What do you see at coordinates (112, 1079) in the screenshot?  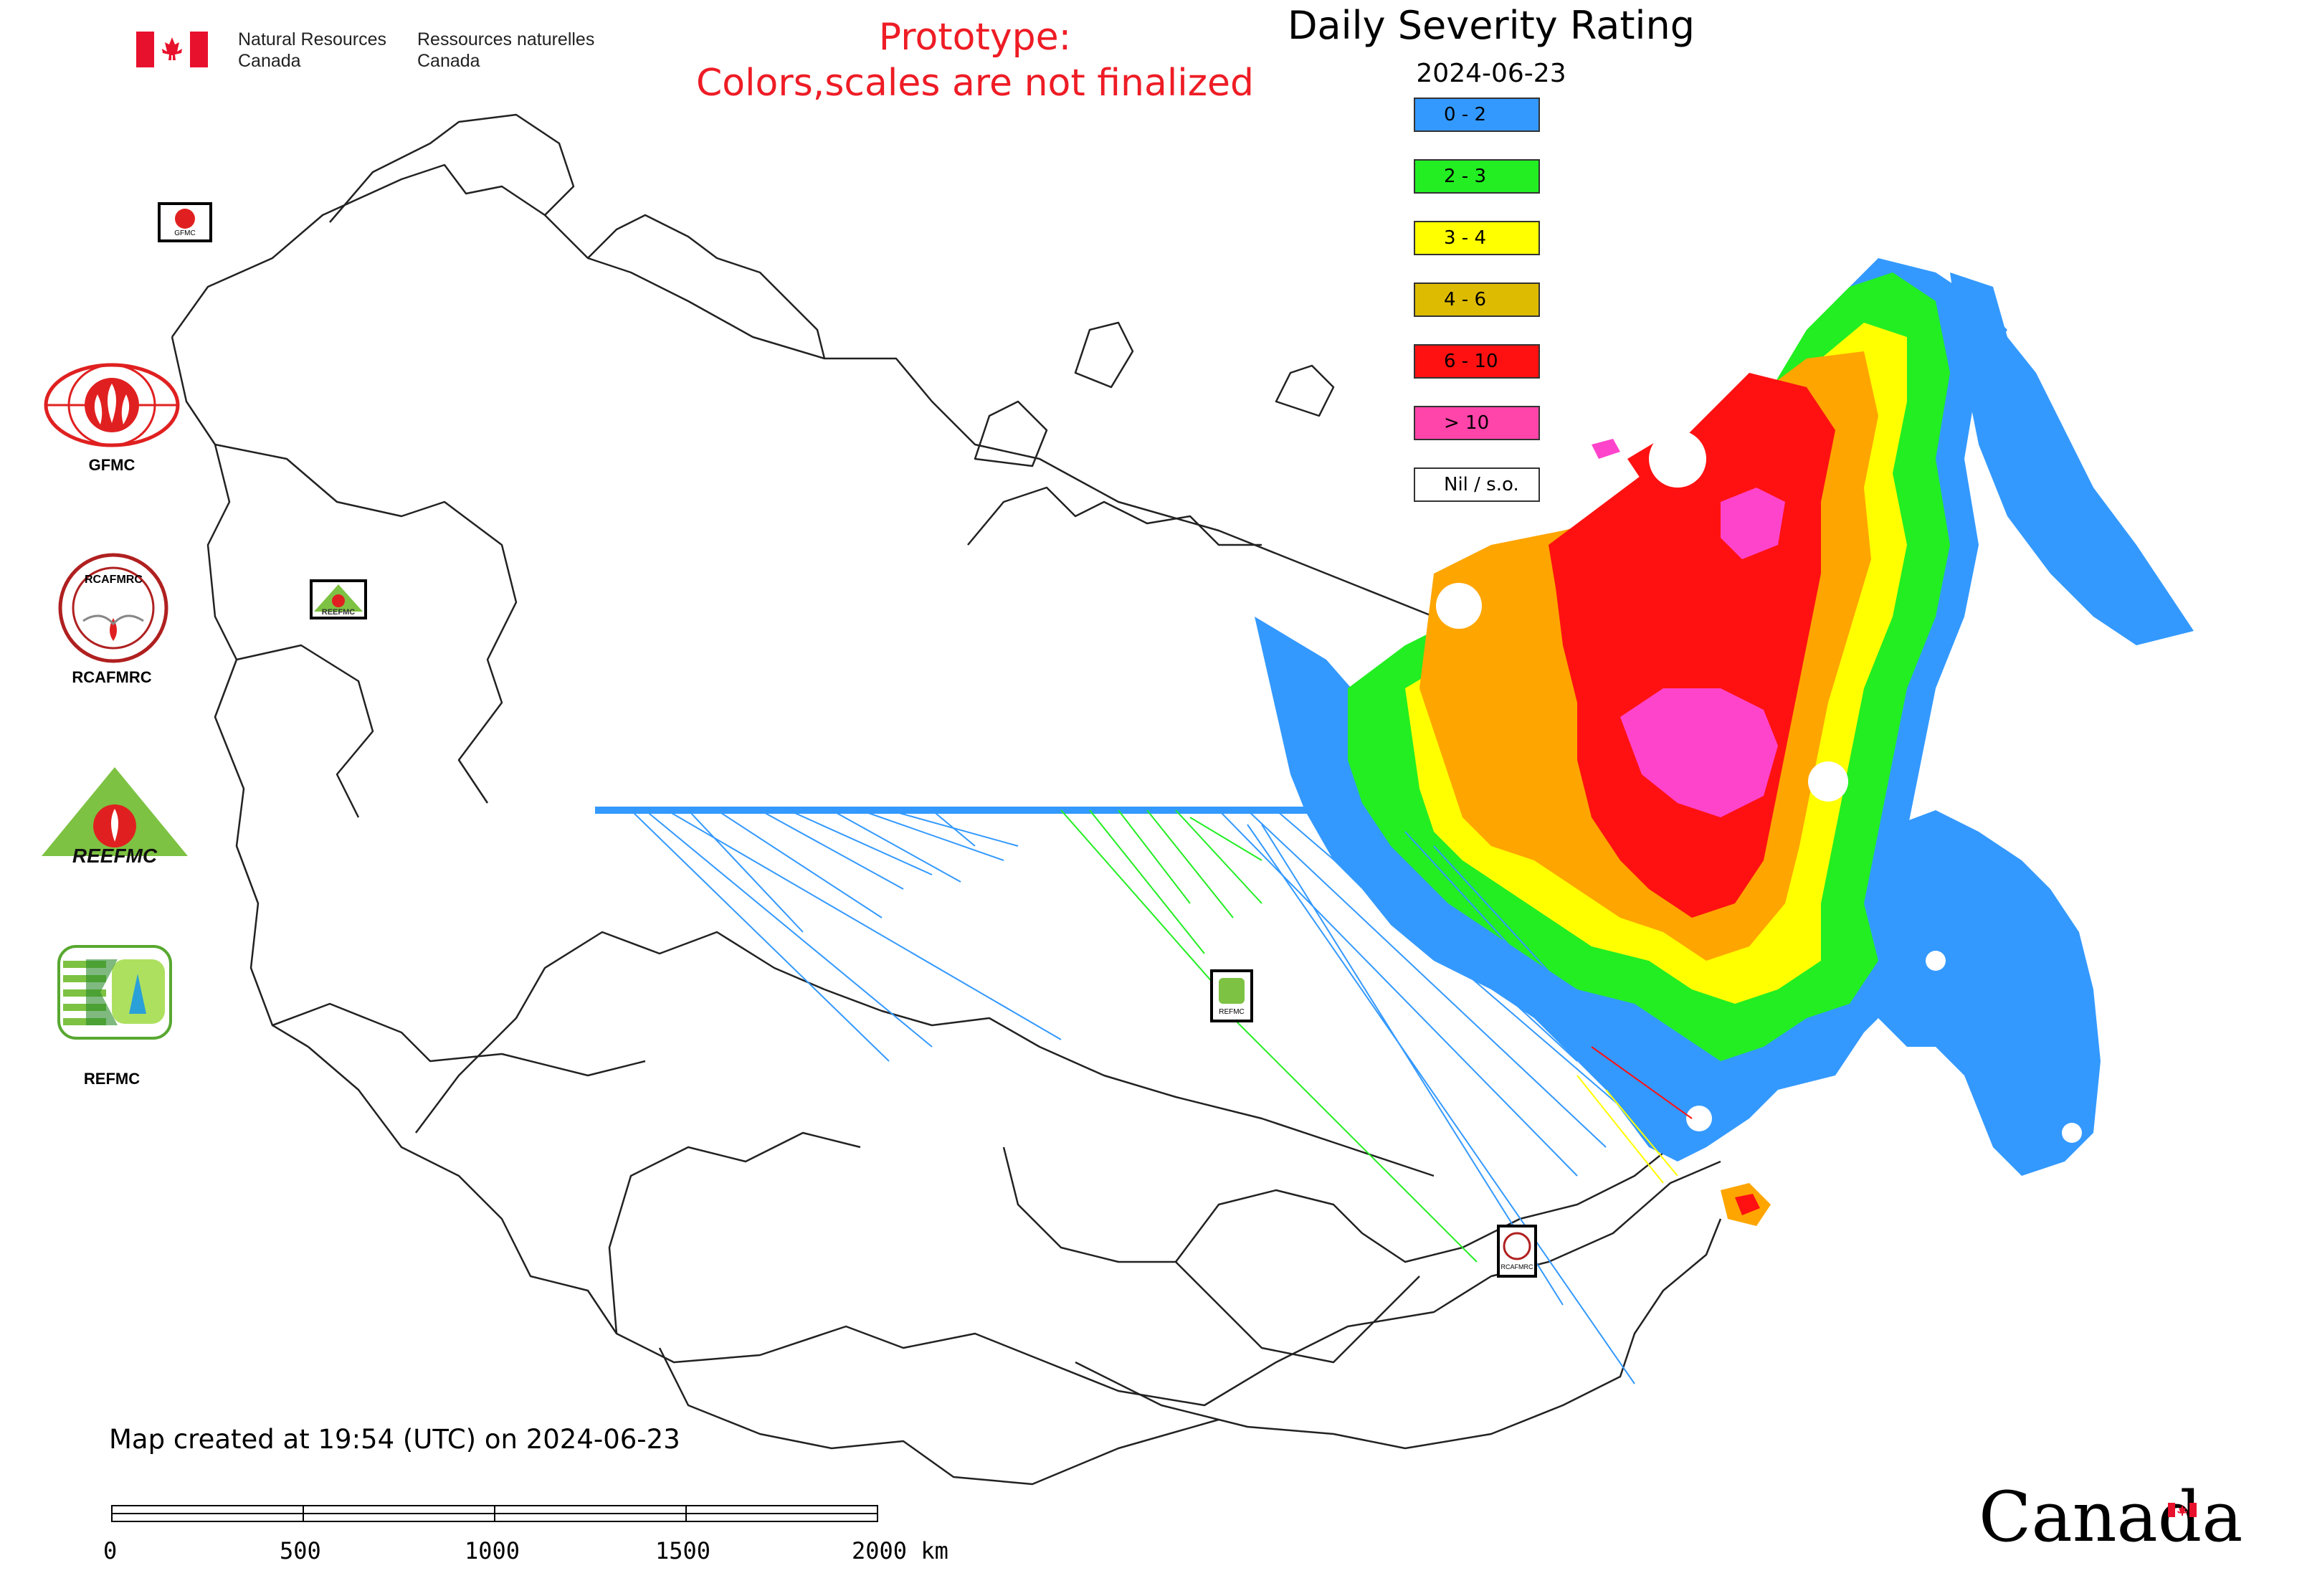 I see `refmc-label: REFMC` at bounding box center [112, 1079].